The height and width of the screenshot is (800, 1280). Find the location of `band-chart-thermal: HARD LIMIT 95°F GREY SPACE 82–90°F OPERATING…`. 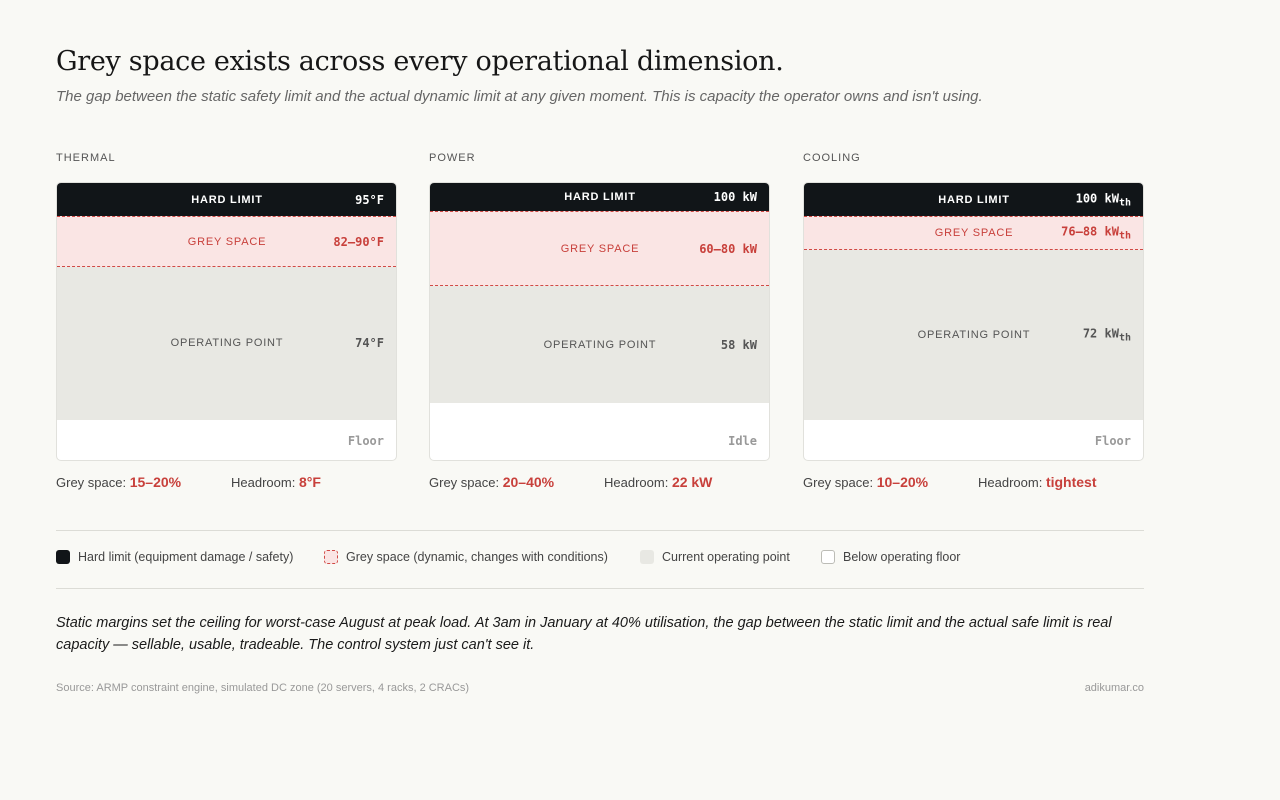

band-chart-thermal: HARD LIMIT 95°F GREY SPACE 82–90°F OPERATING… is located at coordinates (226, 321).